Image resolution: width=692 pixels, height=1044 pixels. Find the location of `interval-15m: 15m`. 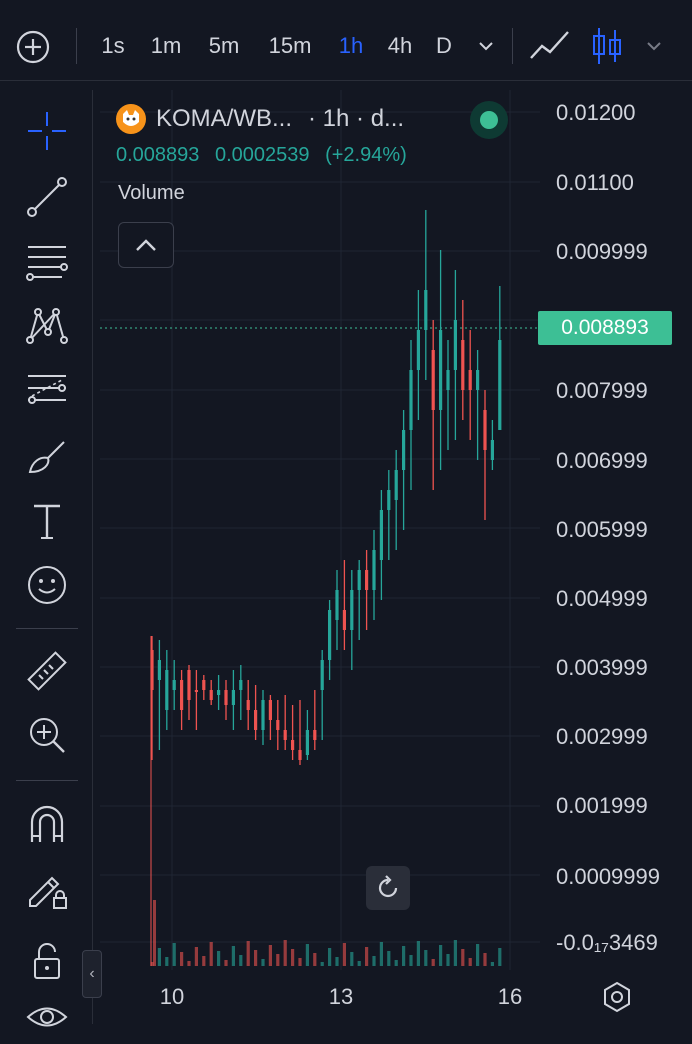

interval-15m: 15m is located at coordinates (290, 45).